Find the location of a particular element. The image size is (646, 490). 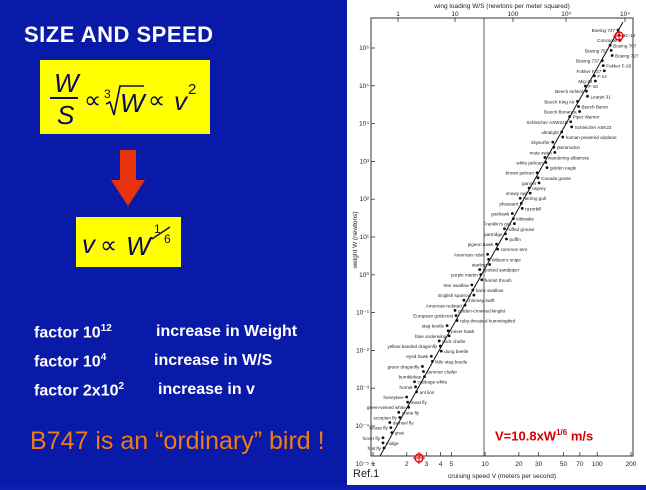

data-point-label: human-powered airplane is located at coordinates (591, 137).